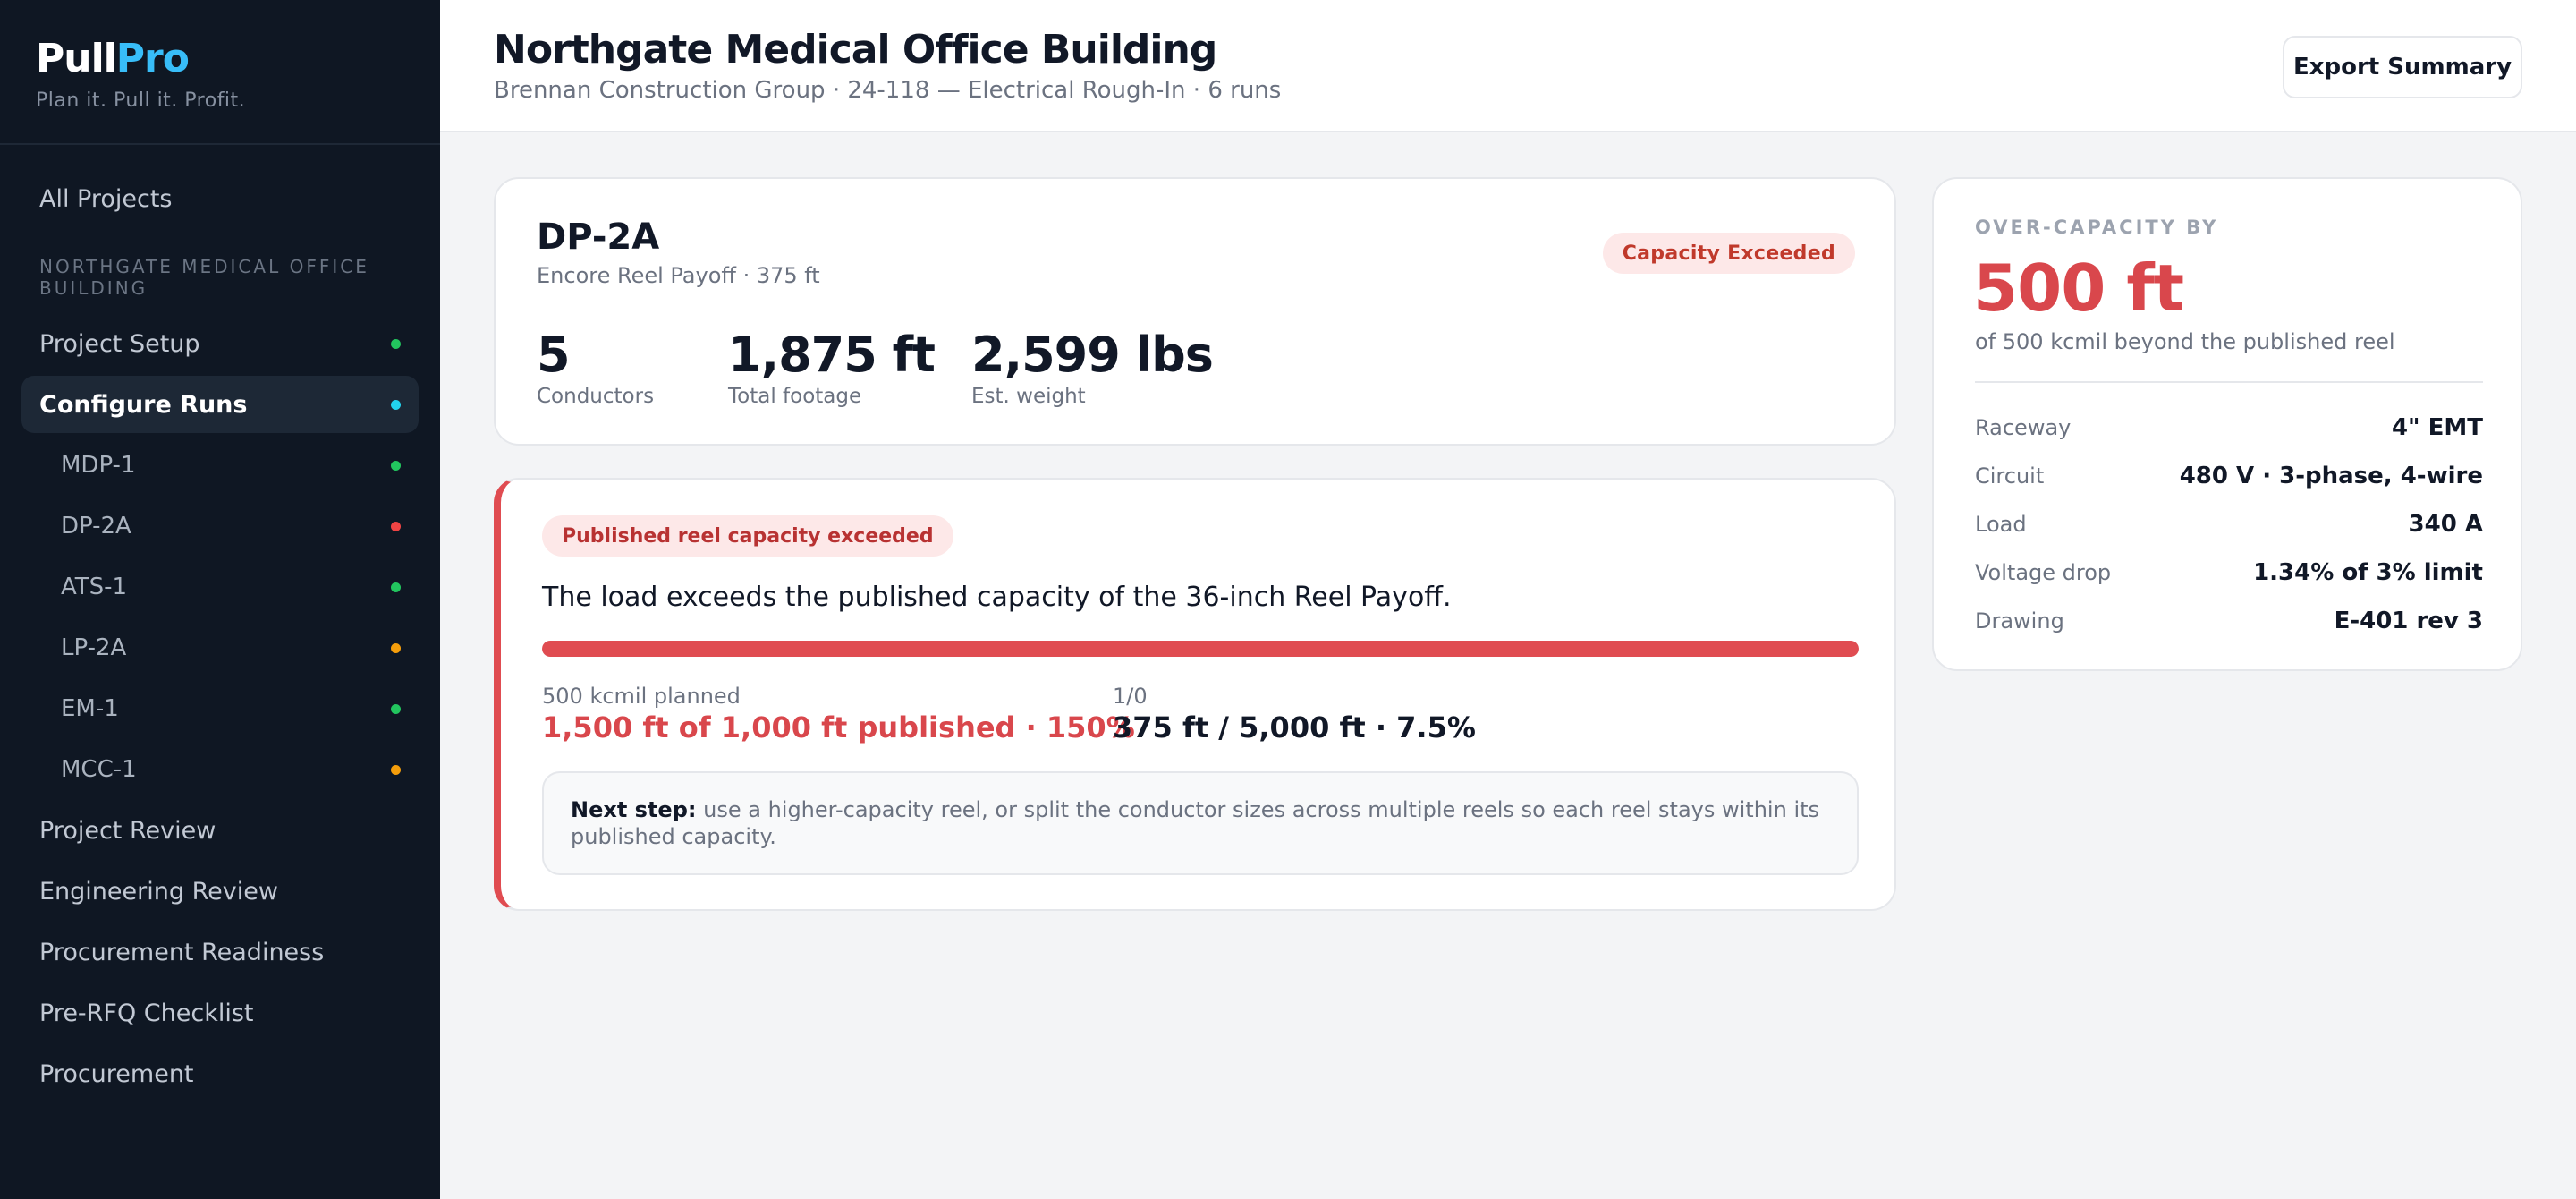 The height and width of the screenshot is (1199, 2576). What do you see at coordinates (143, 404) in the screenshot?
I see `sidebar-item-label: Configure Runs` at bounding box center [143, 404].